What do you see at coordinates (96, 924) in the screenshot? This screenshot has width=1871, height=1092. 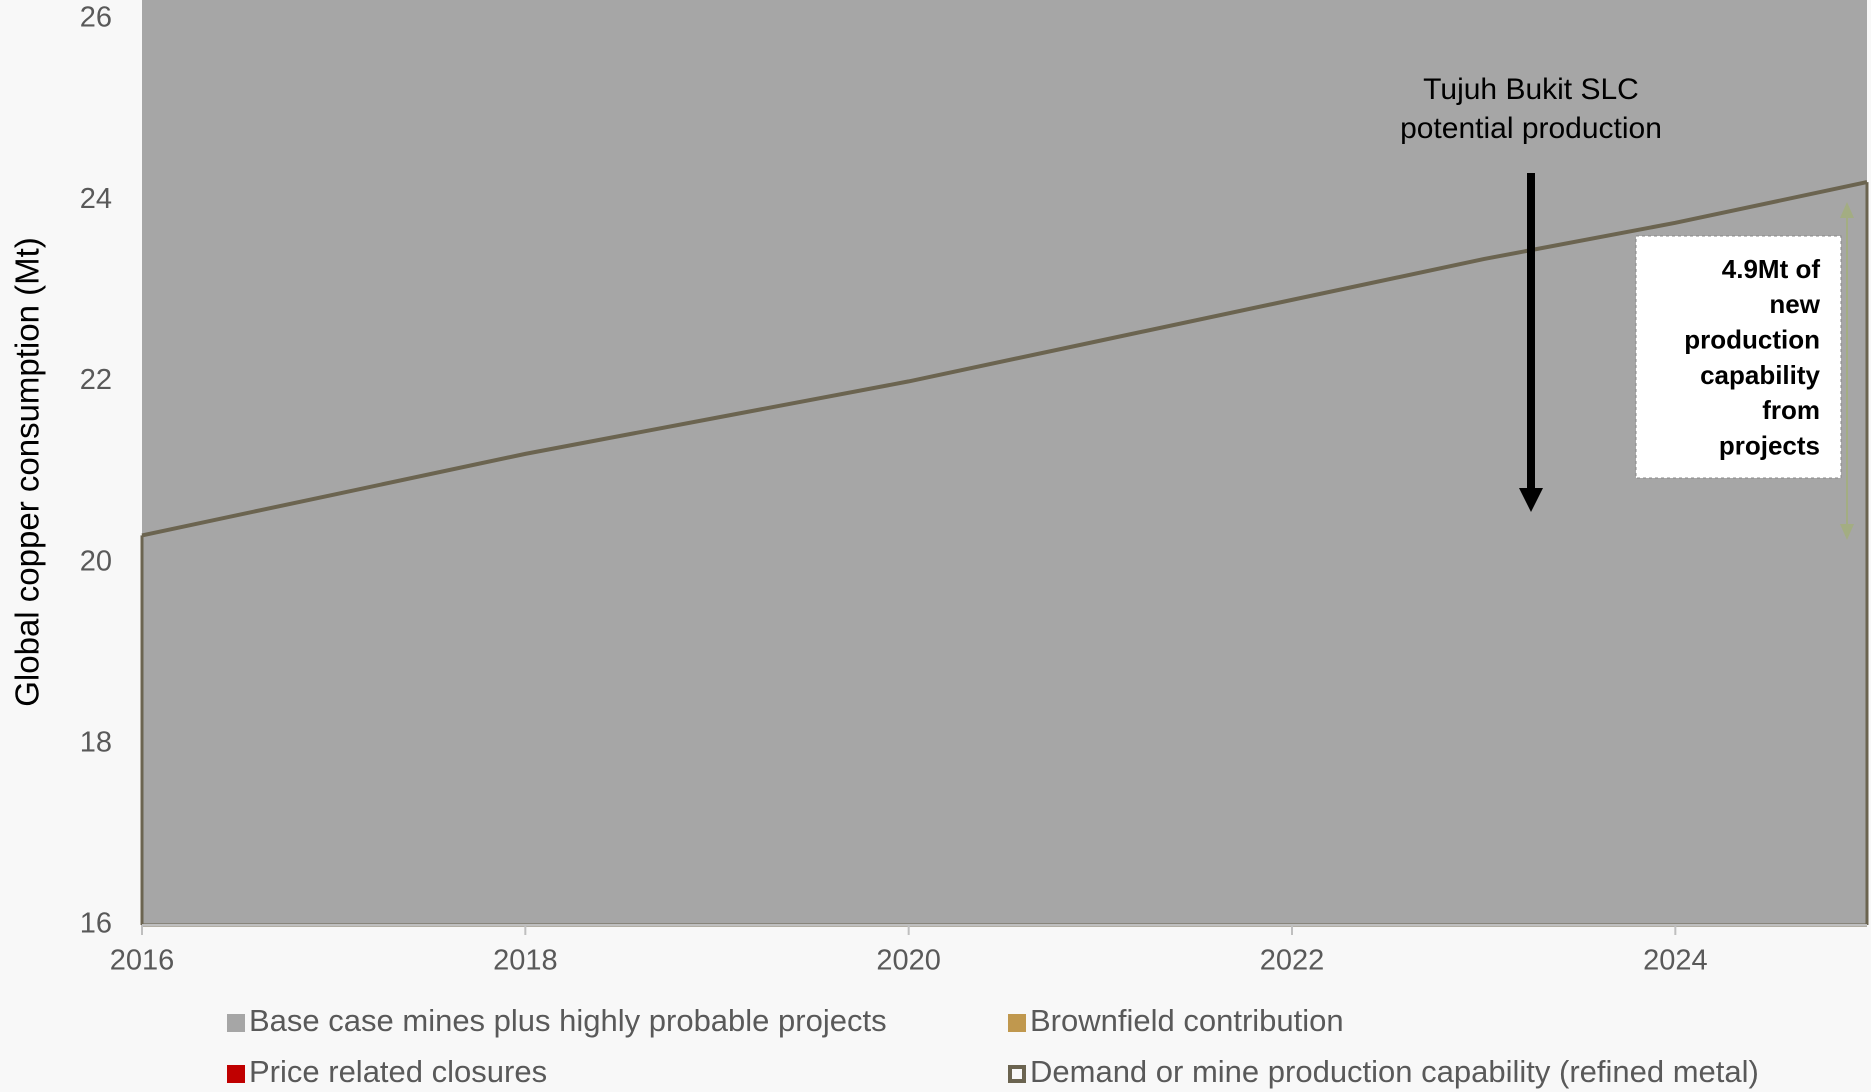 I see `y-tick-label: 16` at bounding box center [96, 924].